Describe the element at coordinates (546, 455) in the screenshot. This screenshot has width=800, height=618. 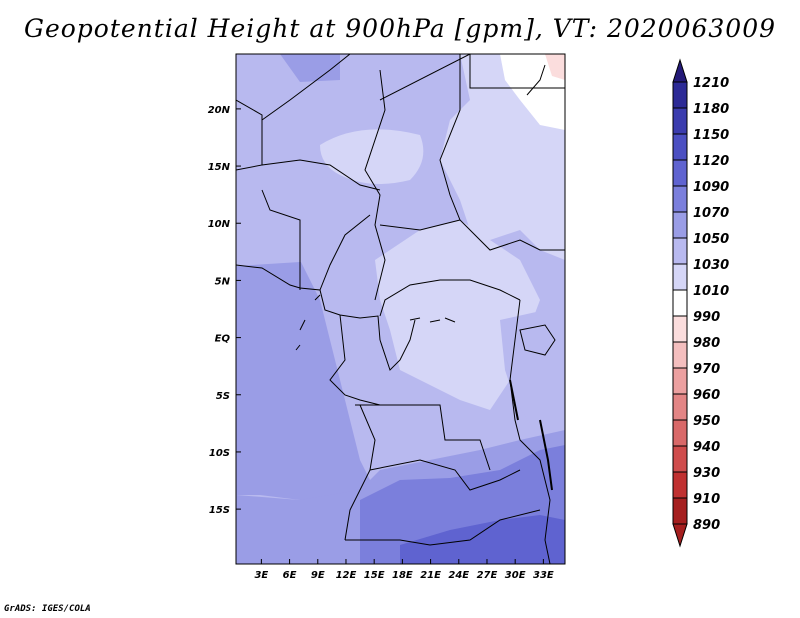
I see `lake-malawi` at that location.